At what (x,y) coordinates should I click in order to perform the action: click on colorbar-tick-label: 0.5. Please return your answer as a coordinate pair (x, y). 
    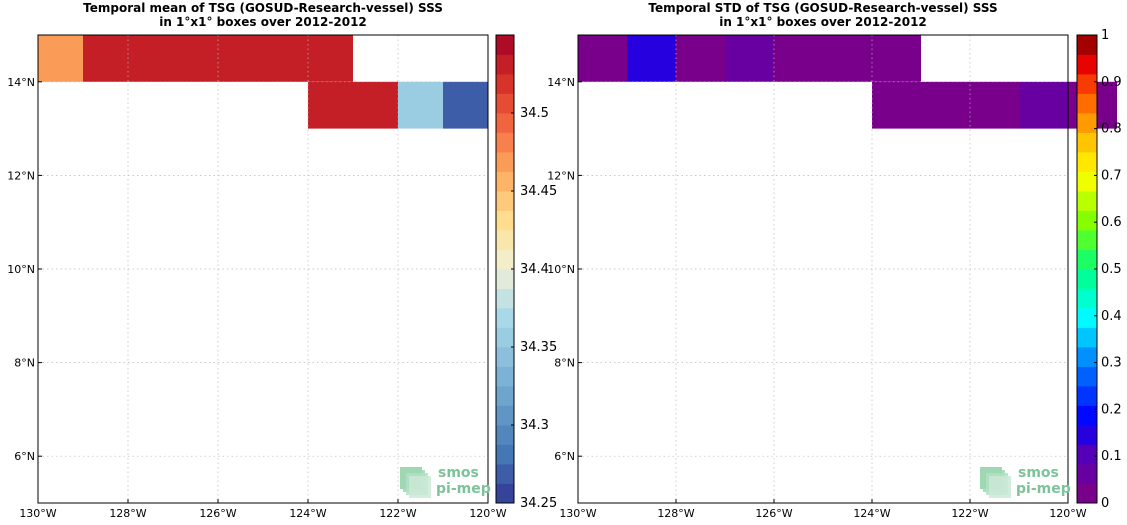
    Looking at the image, I should click on (1111, 269).